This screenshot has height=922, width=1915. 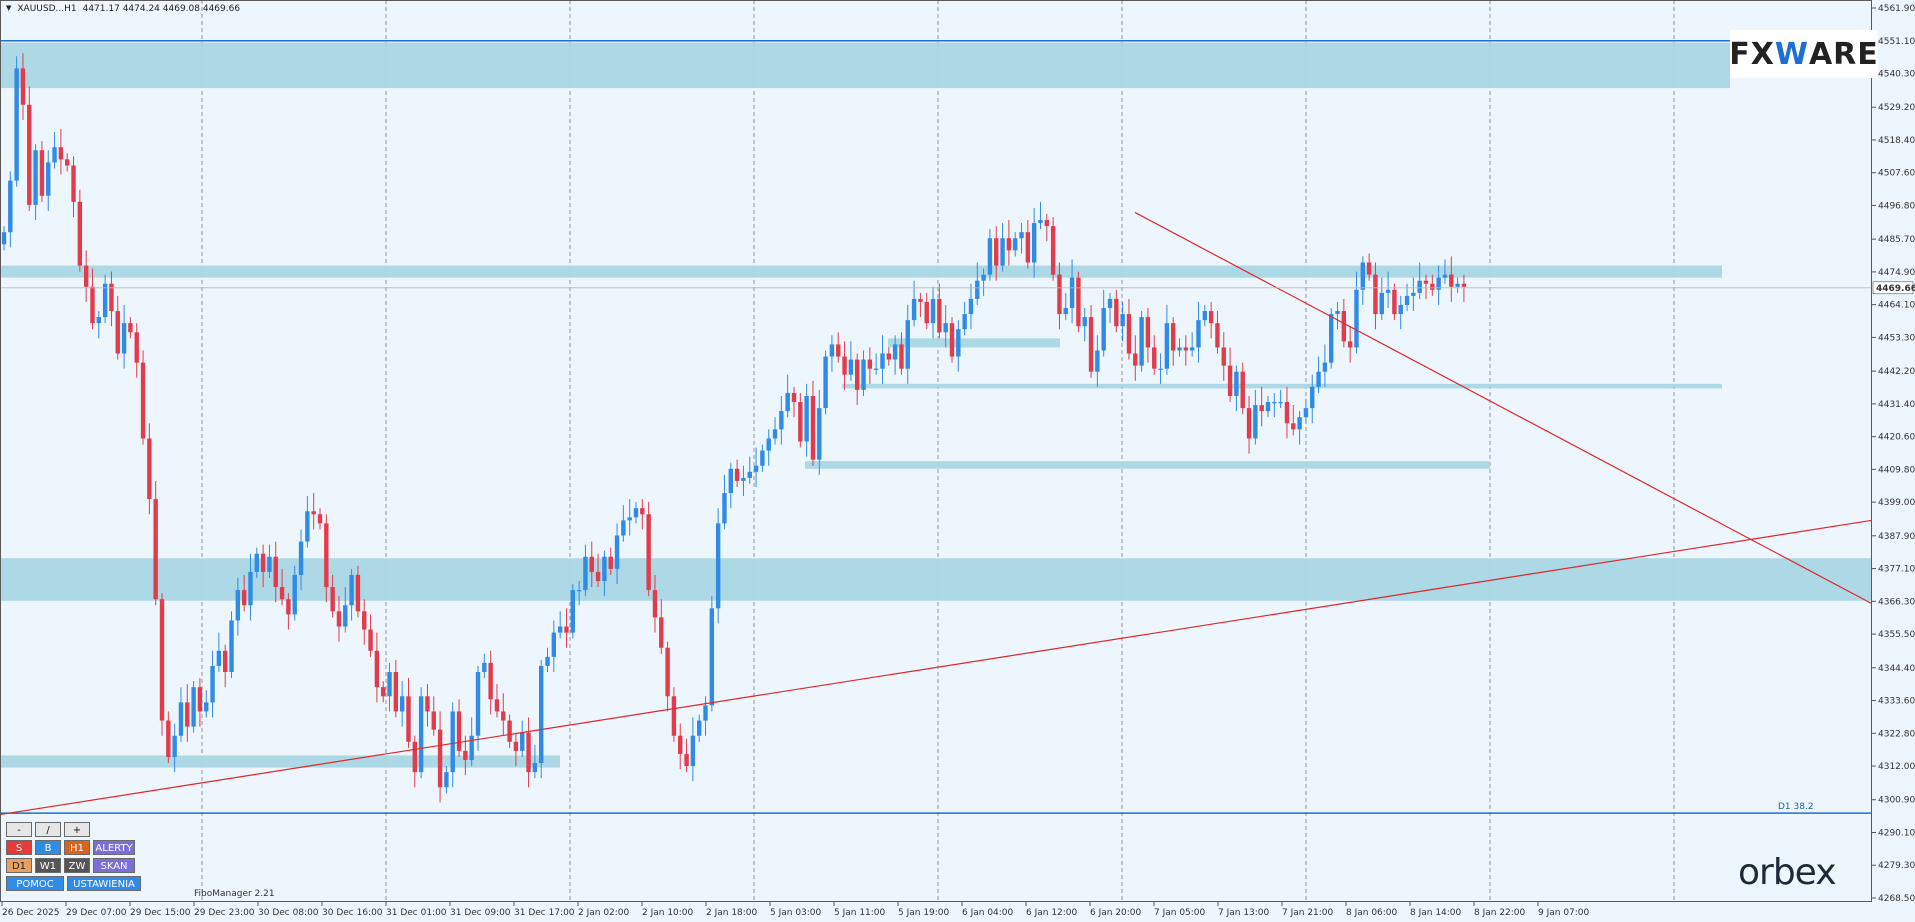 I want to click on sell-button: S, so click(x=19, y=847).